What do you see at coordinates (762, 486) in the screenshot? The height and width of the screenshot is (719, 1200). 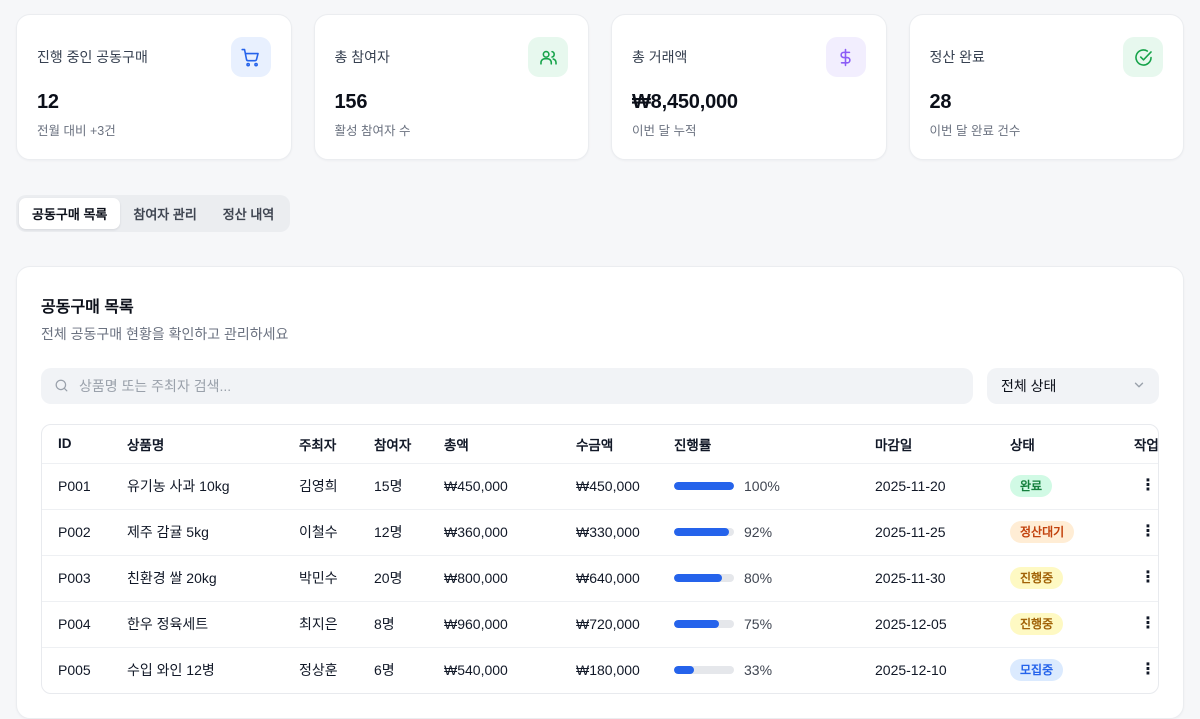 I see `progress-label: 100%` at bounding box center [762, 486].